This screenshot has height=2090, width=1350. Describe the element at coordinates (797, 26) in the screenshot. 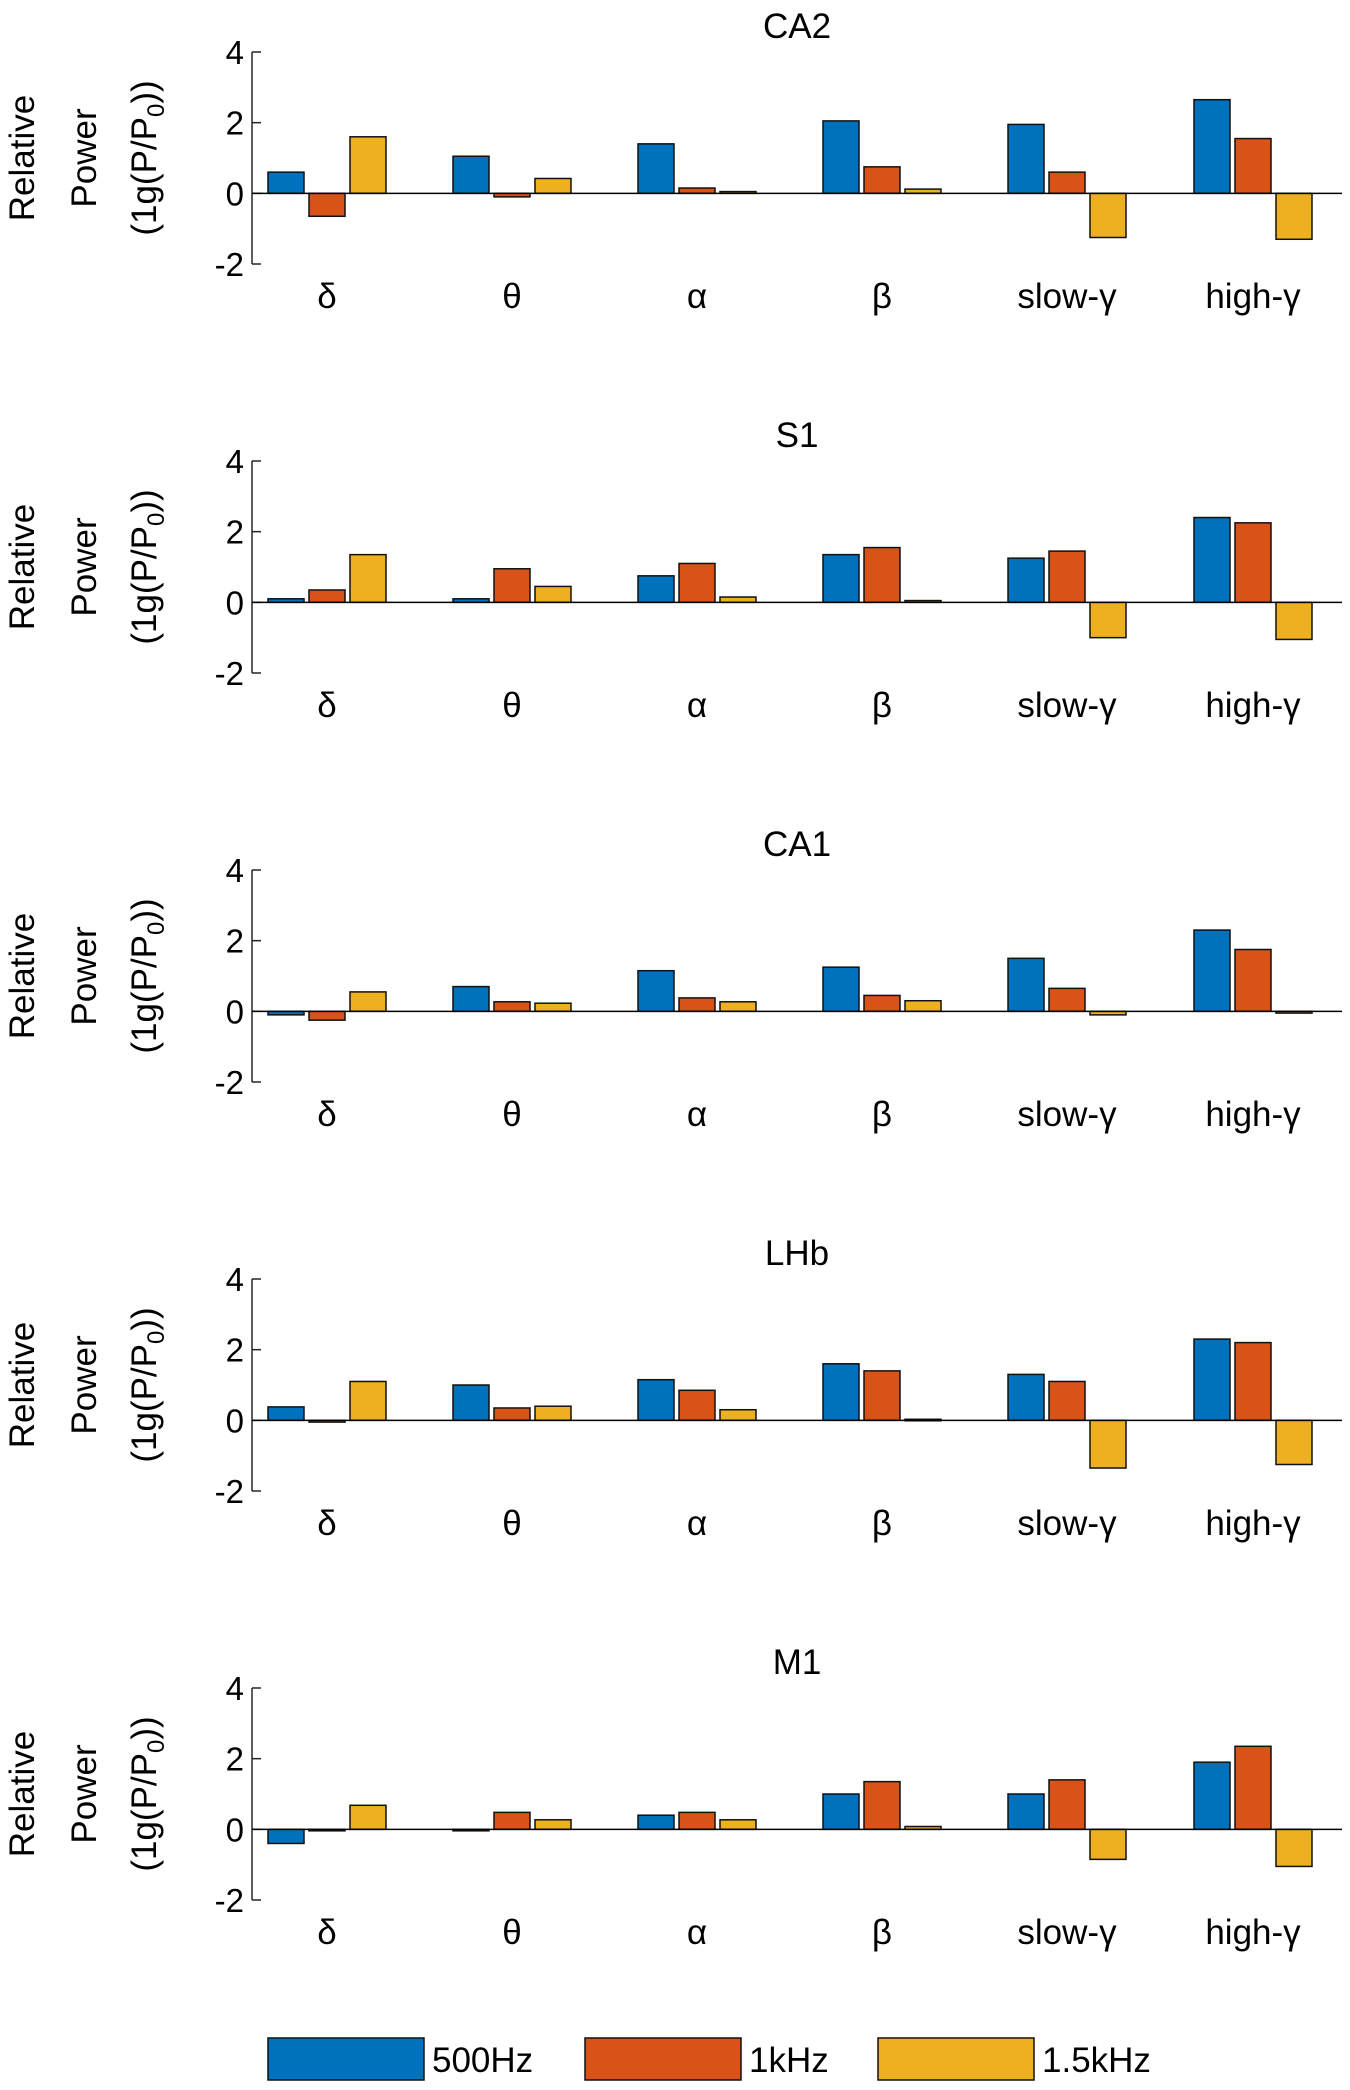

I see `panel-title: CA2` at that location.